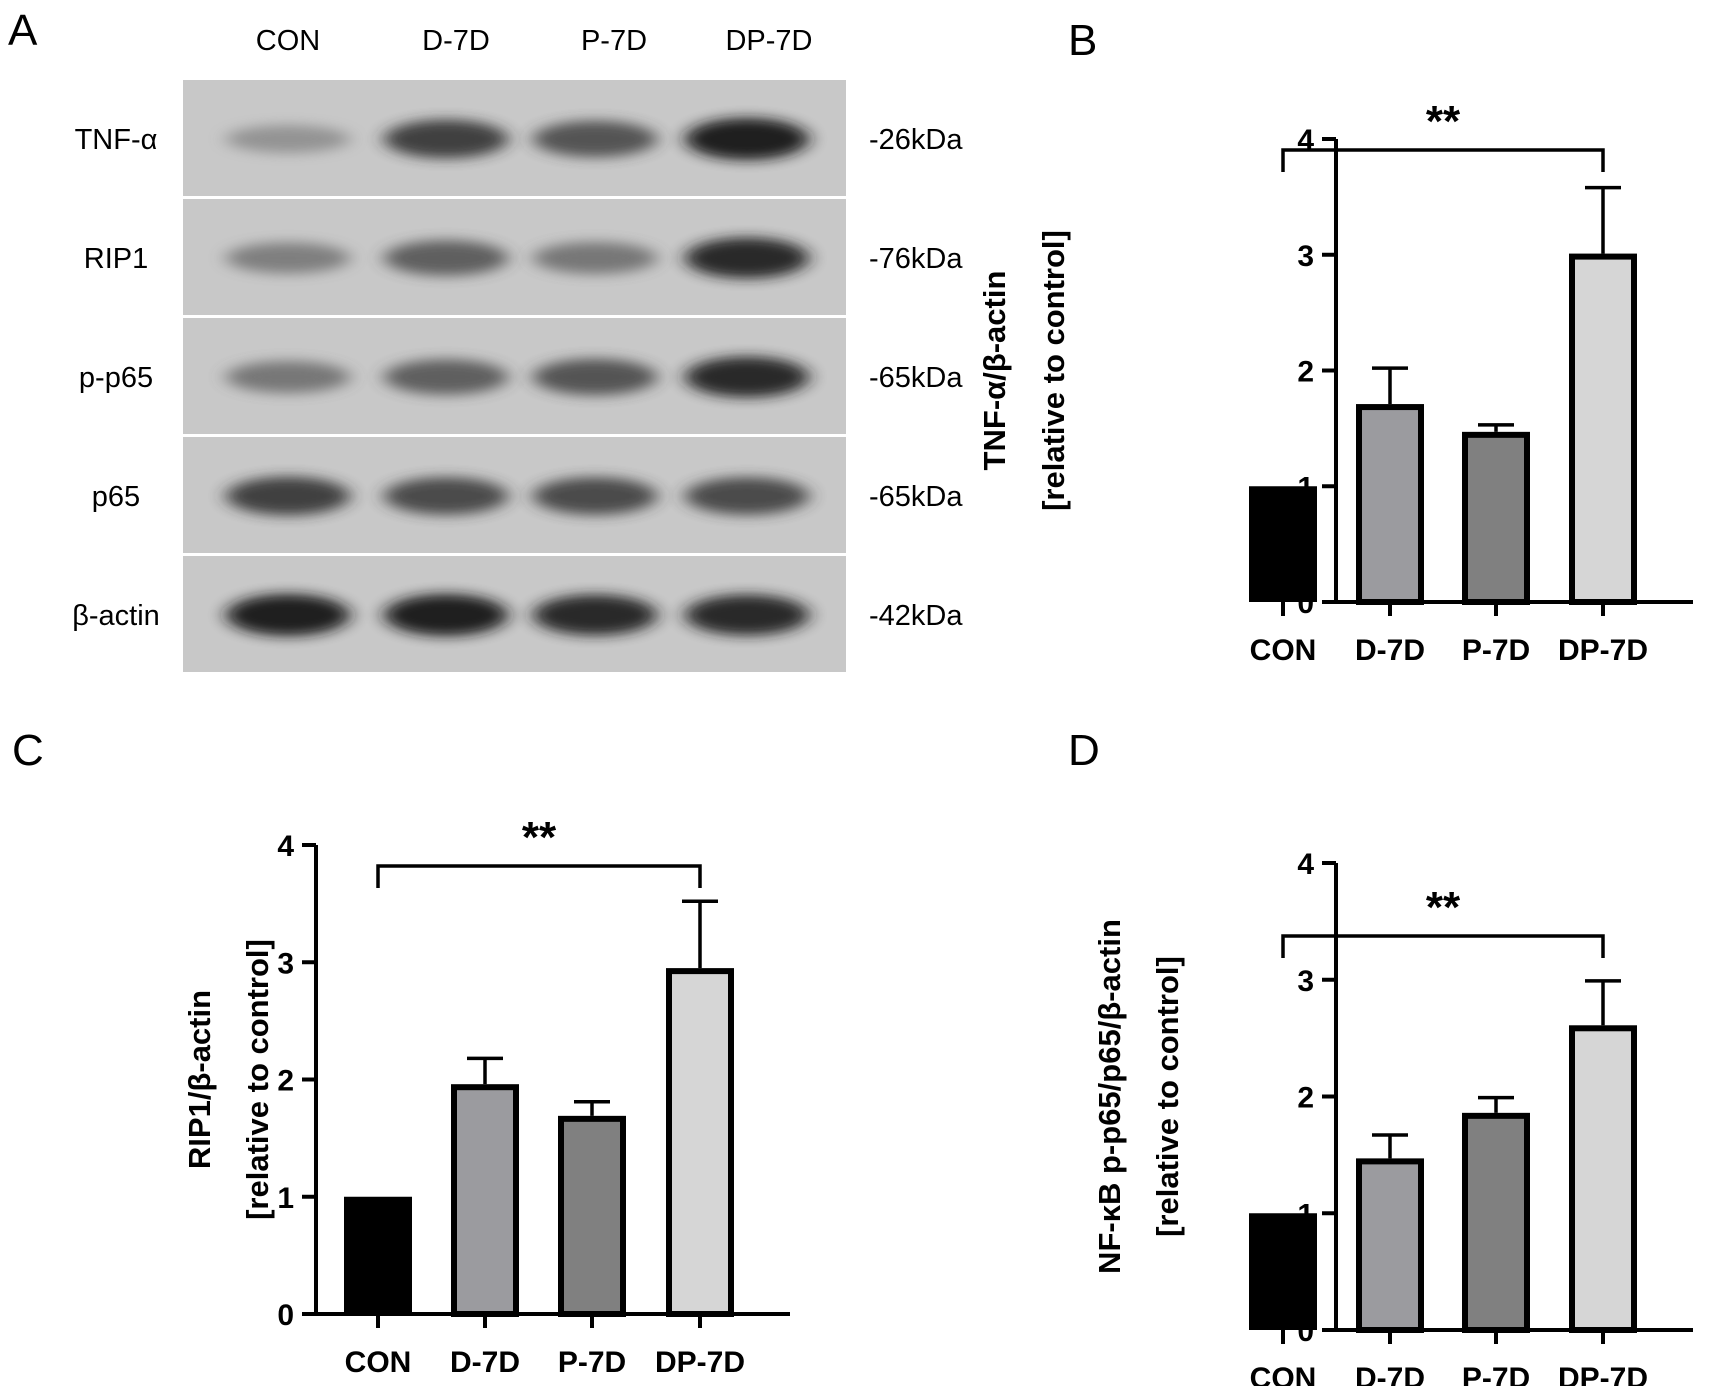  I want to click on panel-label-c: C, so click(28, 750).